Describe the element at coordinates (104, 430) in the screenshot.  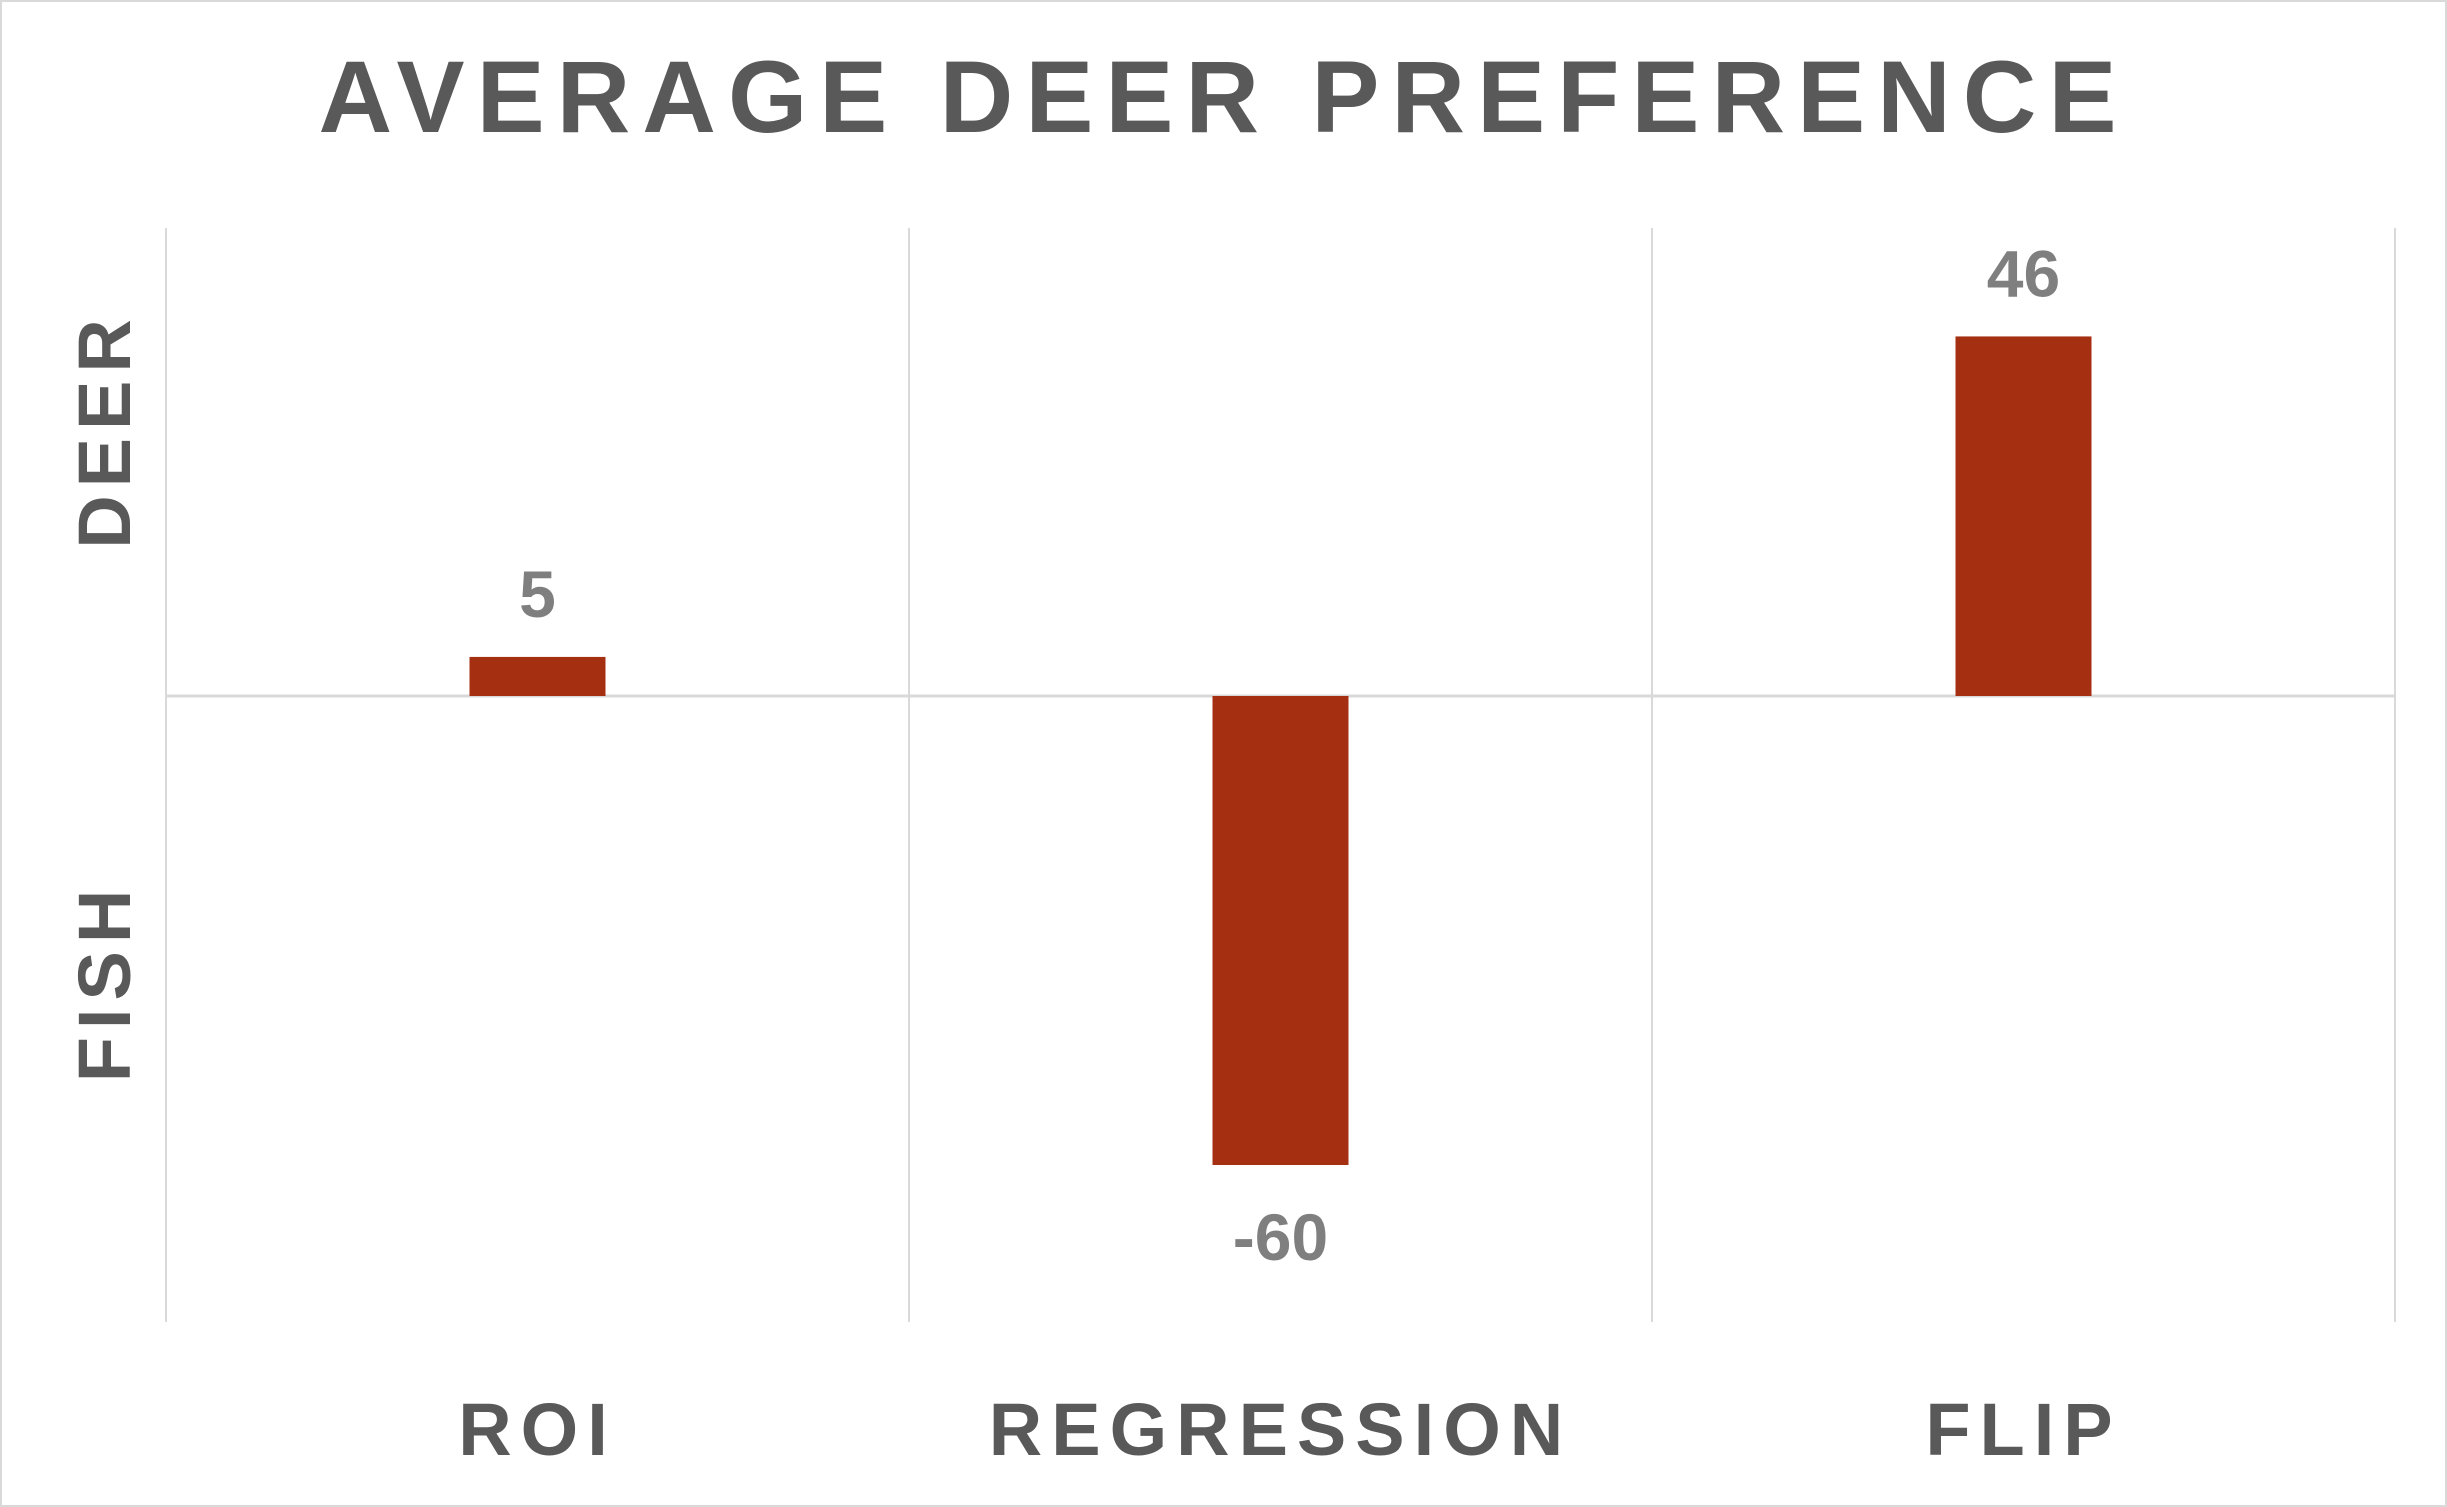
I see `y-axis-label-deer: DEER` at that location.